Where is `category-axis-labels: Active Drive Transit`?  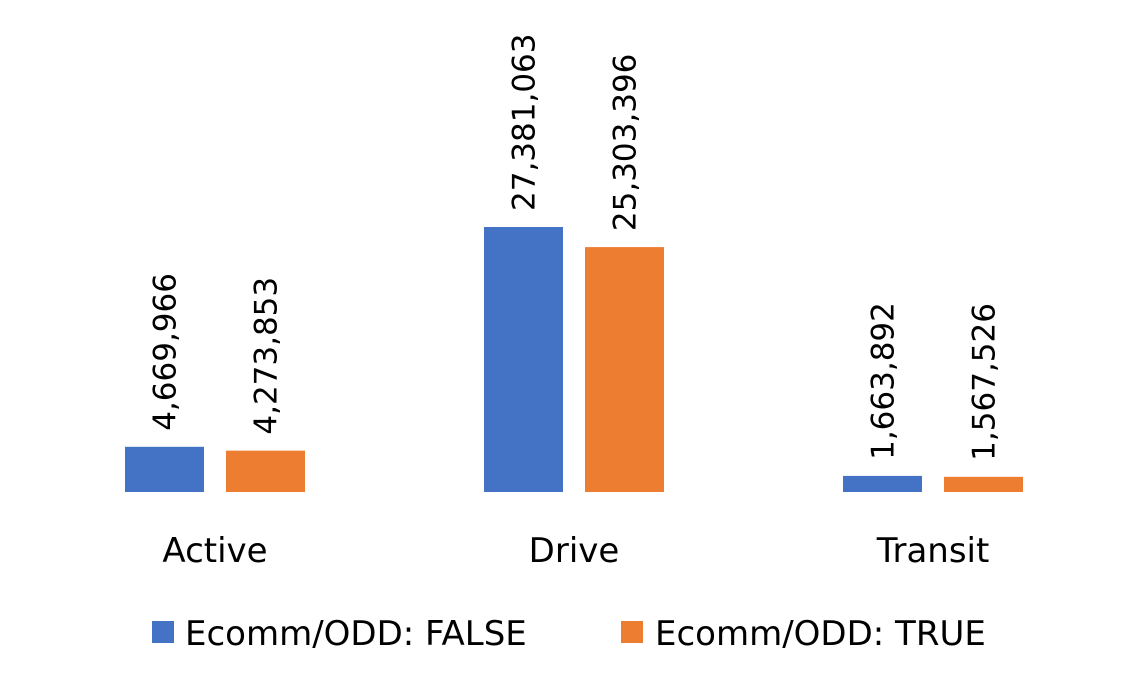
category-axis-labels: Active Drive Transit is located at coordinates (575, 551).